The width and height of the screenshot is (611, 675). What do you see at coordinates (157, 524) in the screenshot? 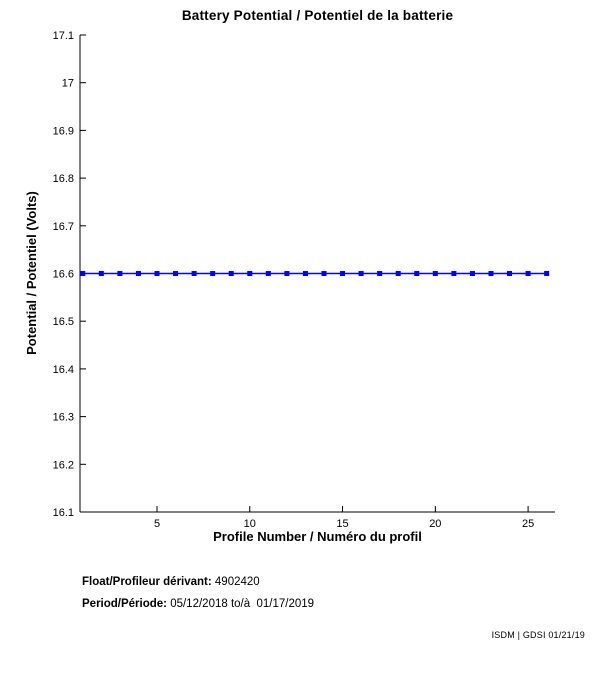
I see `x-tick-label: 5` at bounding box center [157, 524].